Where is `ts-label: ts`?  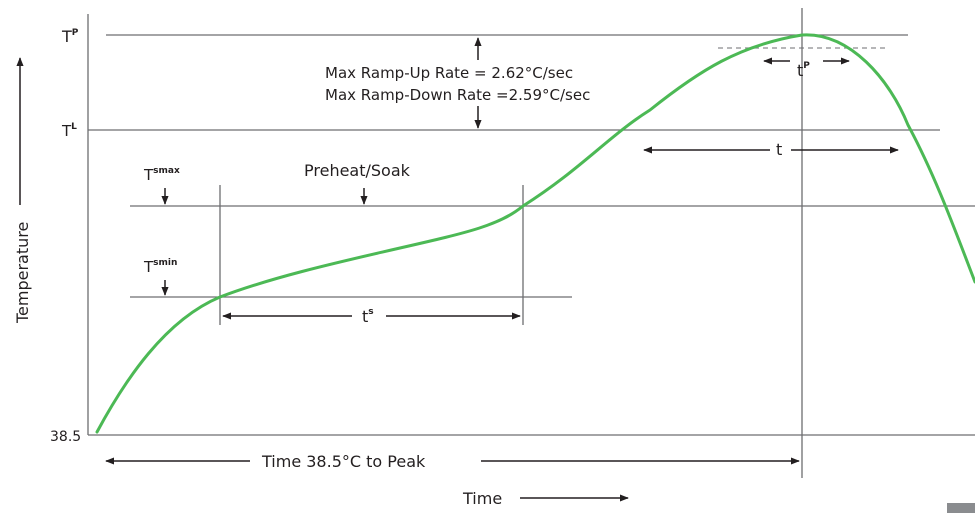 ts-label: ts is located at coordinates (368, 316).